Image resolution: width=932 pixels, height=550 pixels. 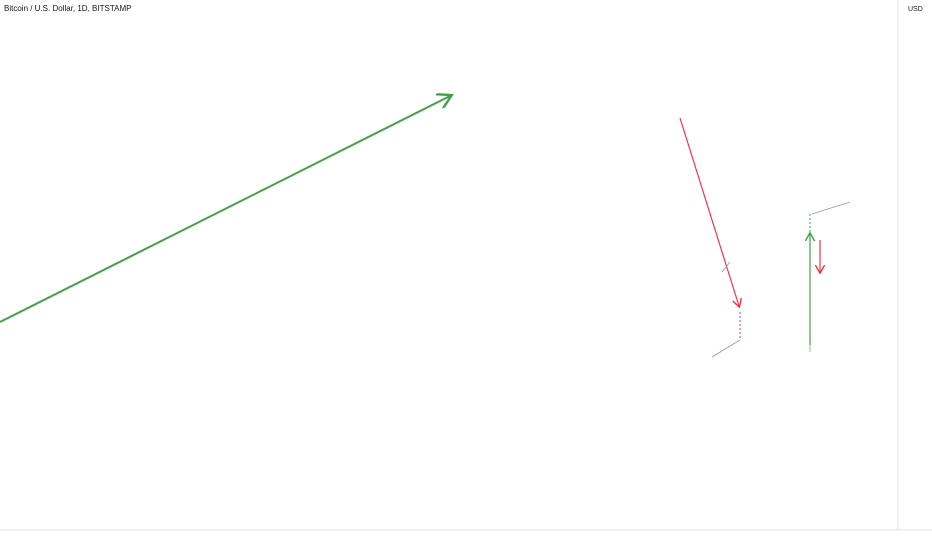 I want to click on squeeze-arrow, so click(x=709, y=211).